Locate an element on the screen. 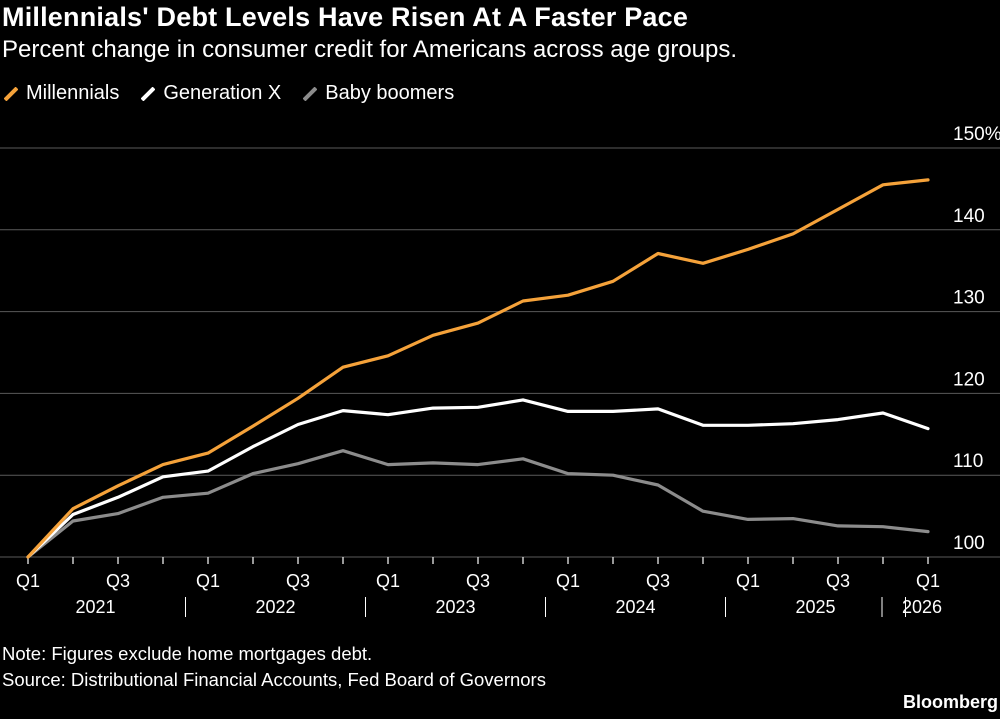  x-year-label: 2025 is located at coordinates (815, 607).